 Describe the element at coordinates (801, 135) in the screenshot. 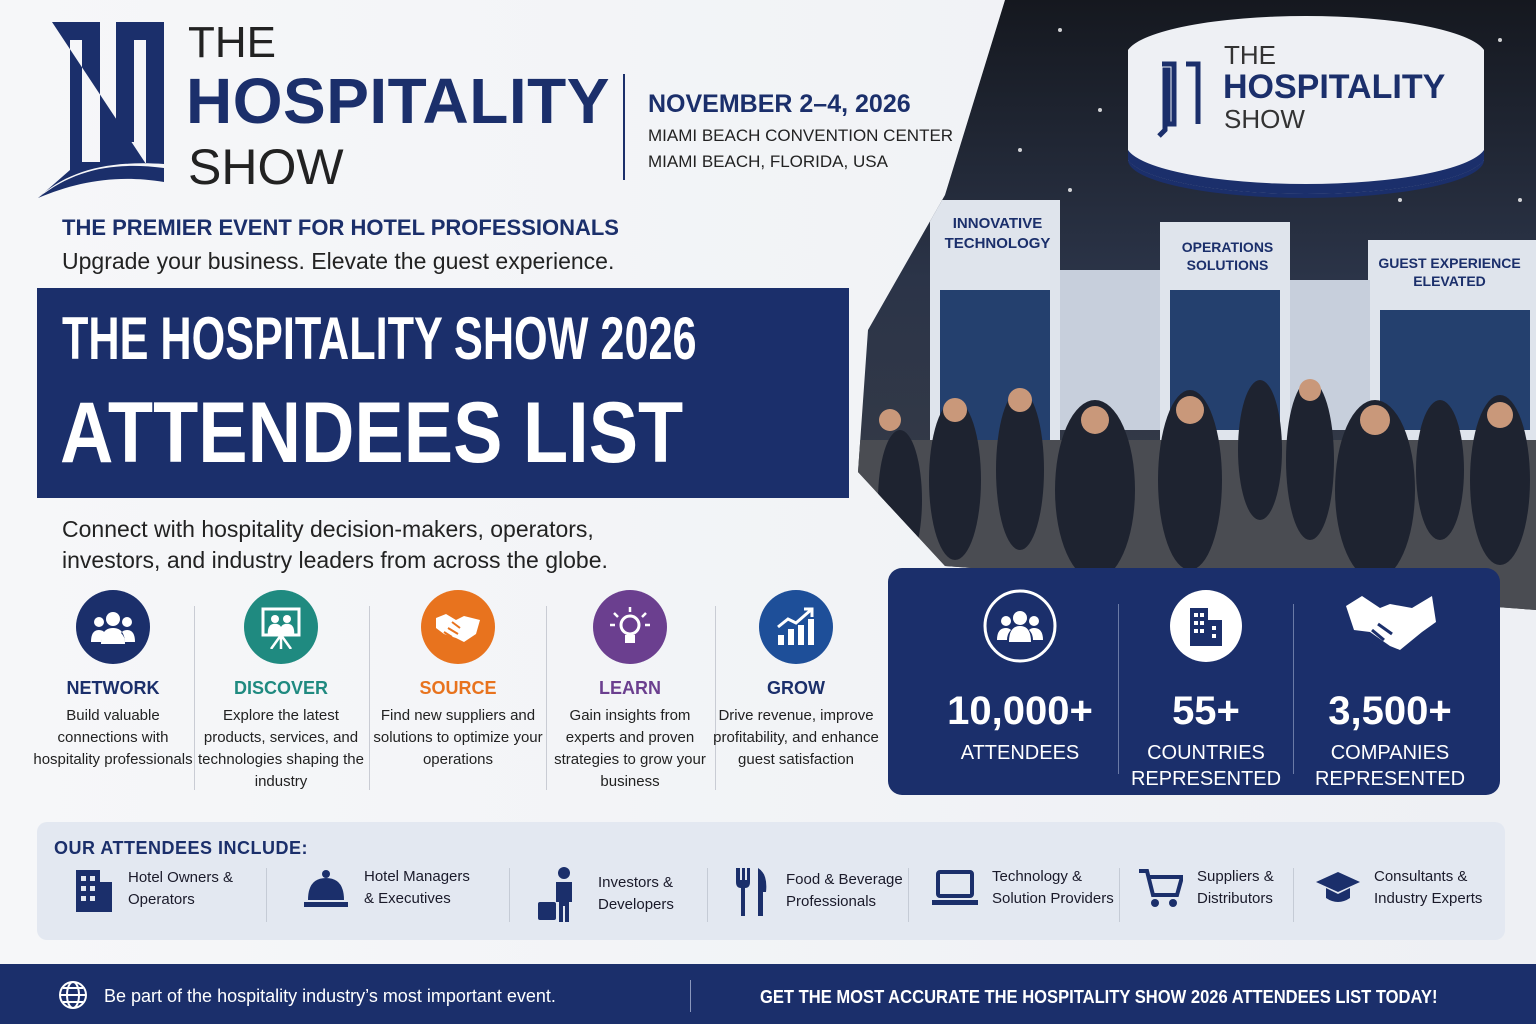

I see `venue: MIAMI BEACH CONVENTION CENTER` at that location.